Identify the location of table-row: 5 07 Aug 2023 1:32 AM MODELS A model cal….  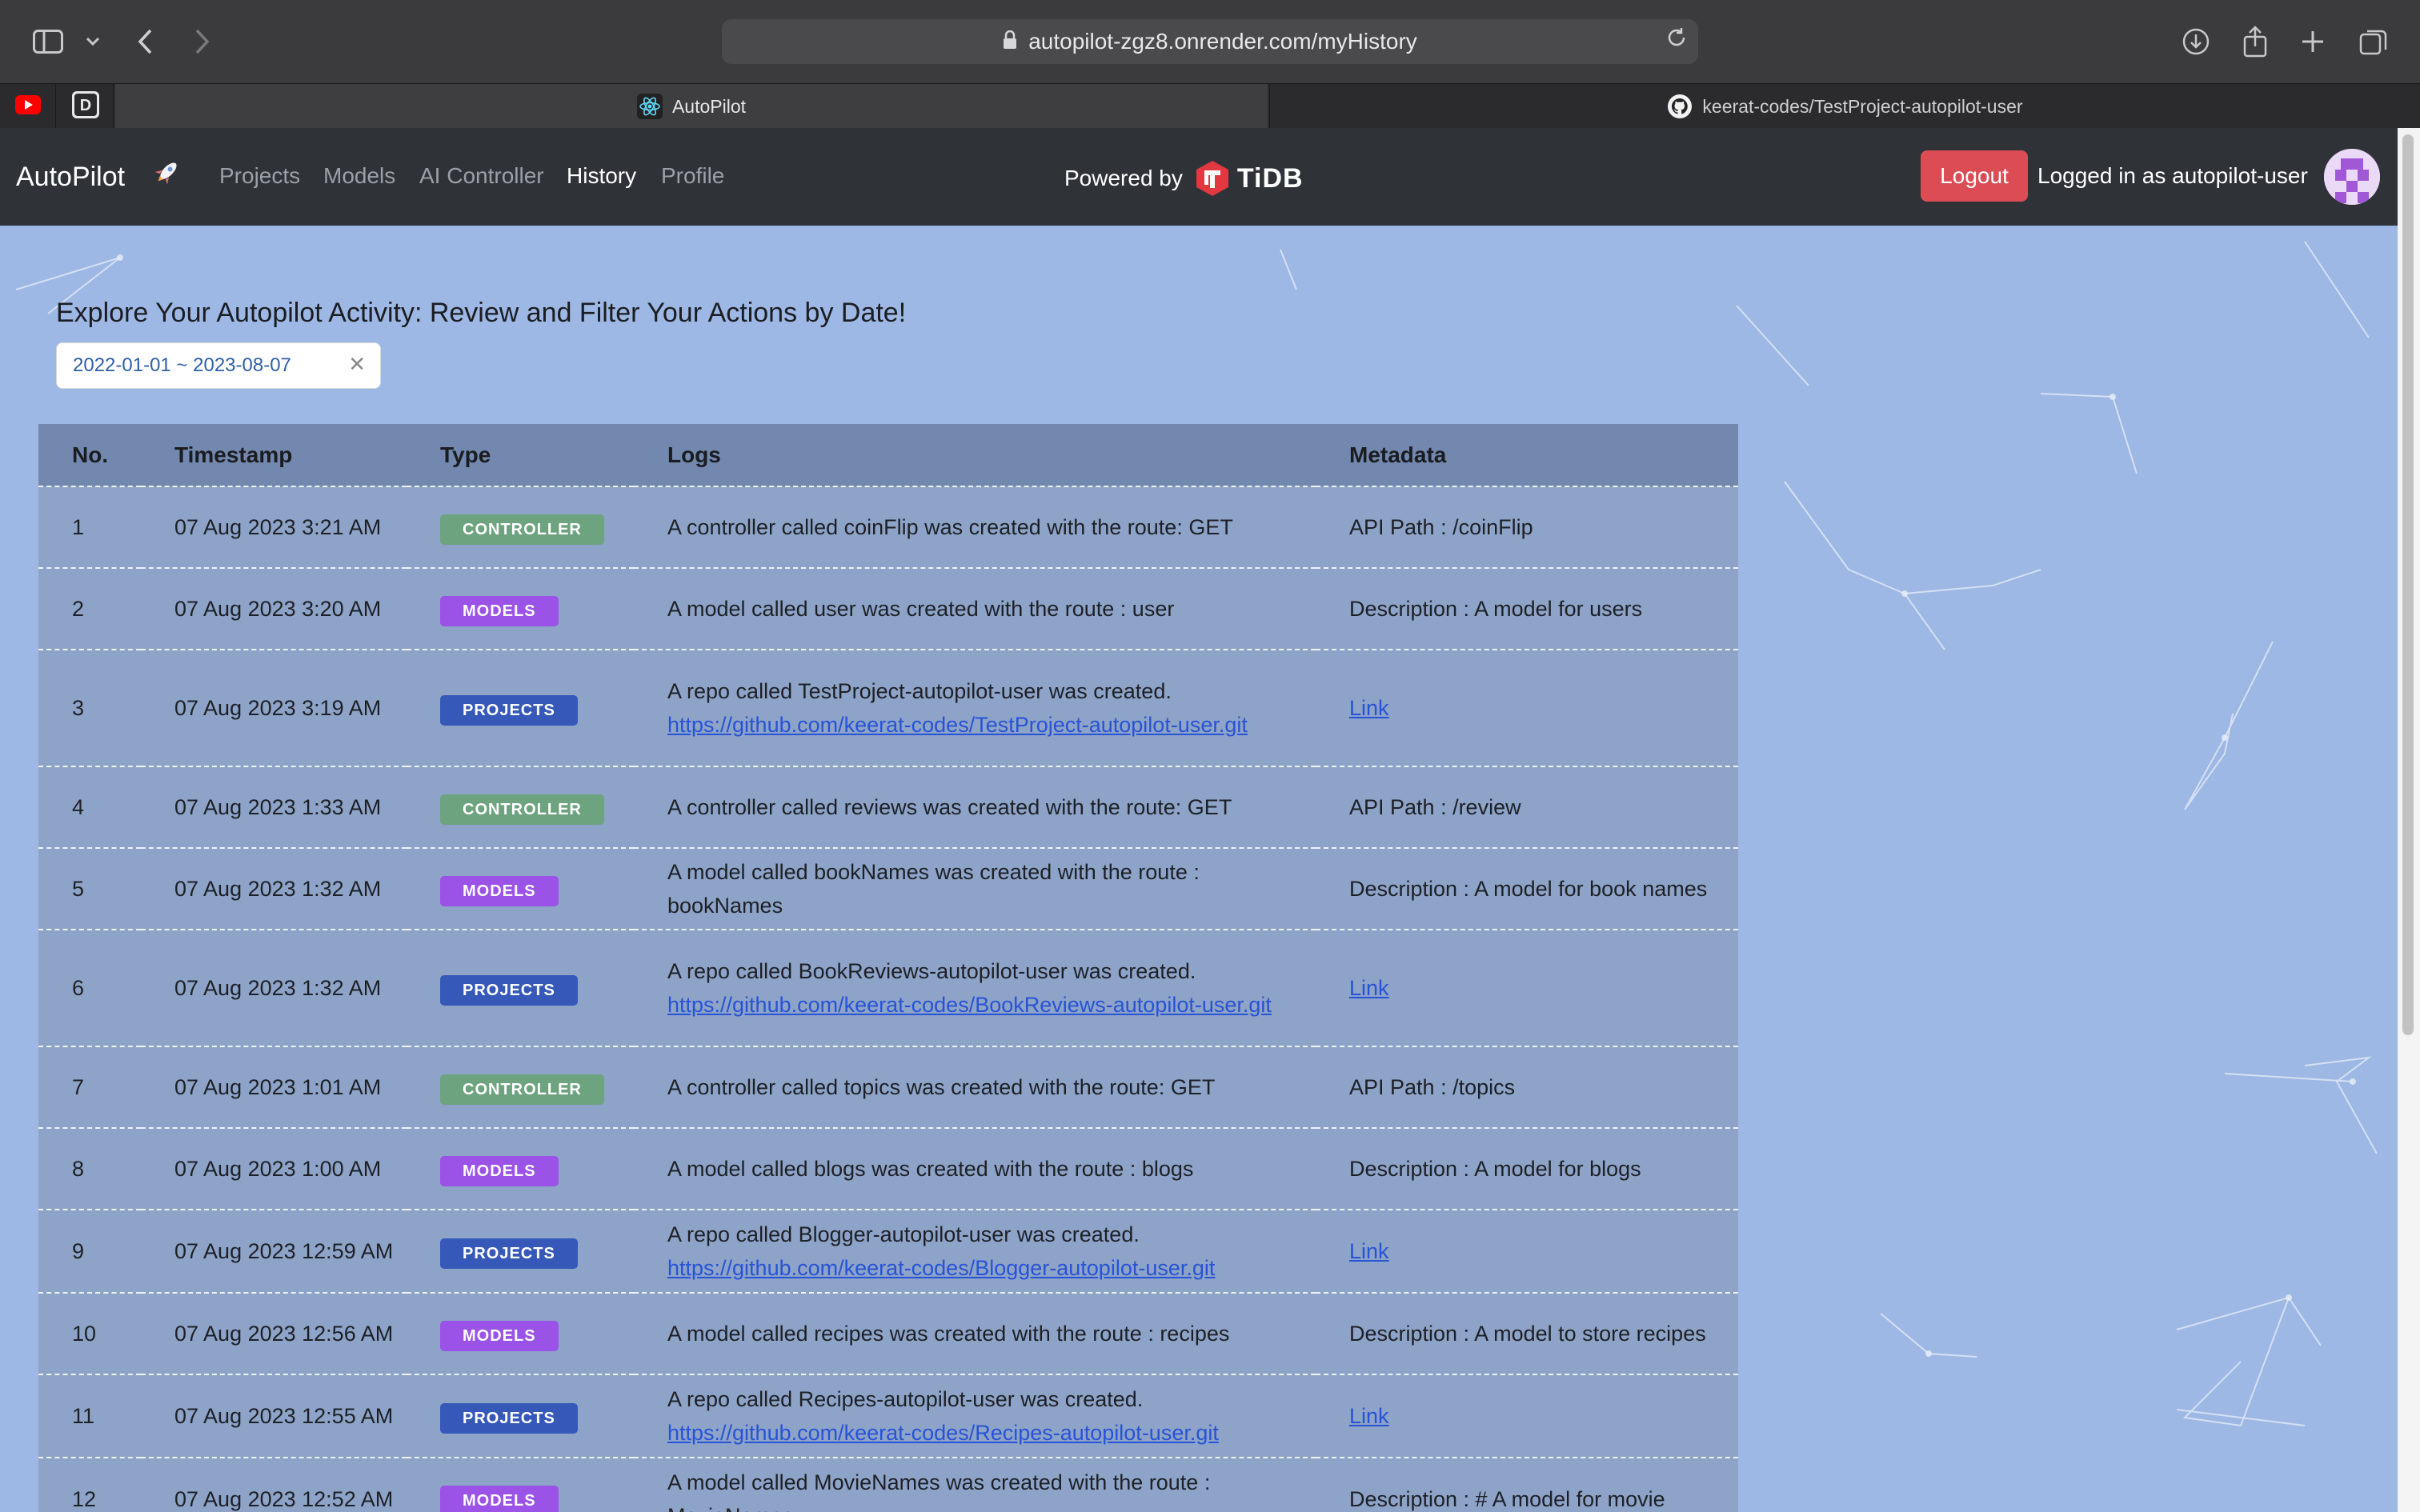
(888, 888).